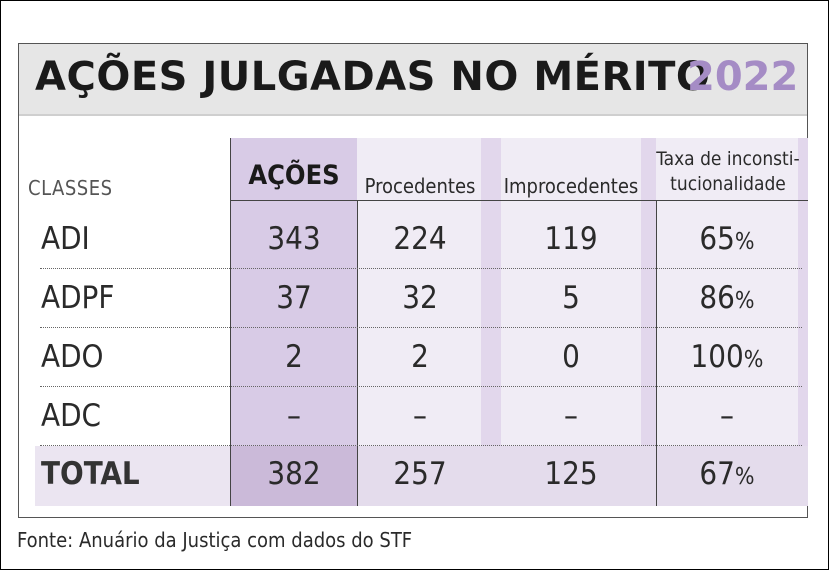  I want to click on title-bar: AÇÕES JULGADAS NO MÉRITO 2022, so click(413, 80).